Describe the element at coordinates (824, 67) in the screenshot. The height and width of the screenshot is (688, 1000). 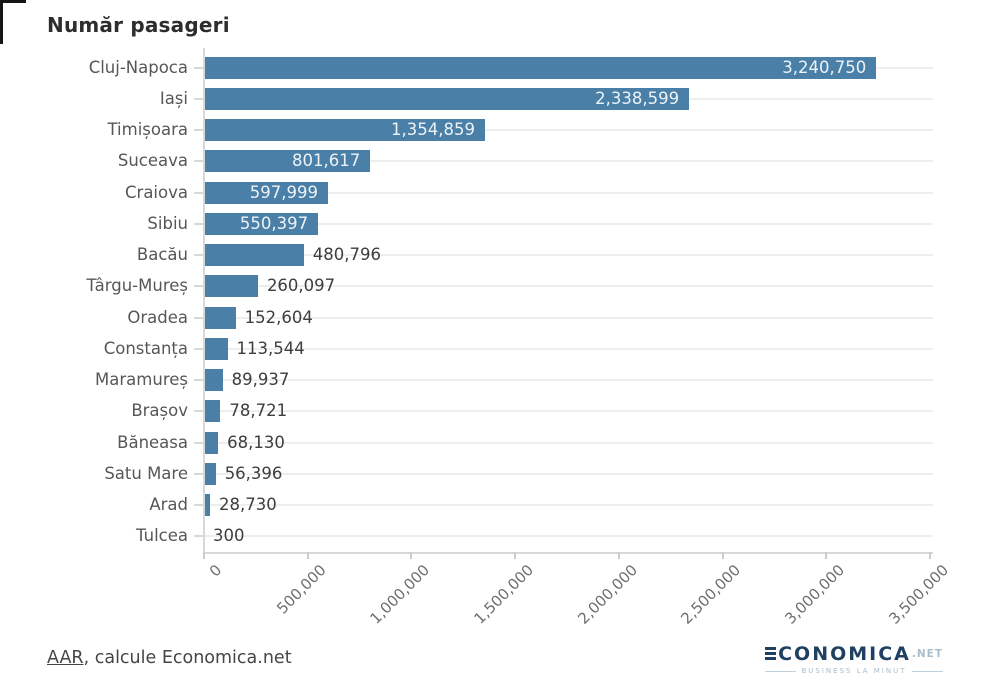
I see `value-label: 3,240,750` at that location.